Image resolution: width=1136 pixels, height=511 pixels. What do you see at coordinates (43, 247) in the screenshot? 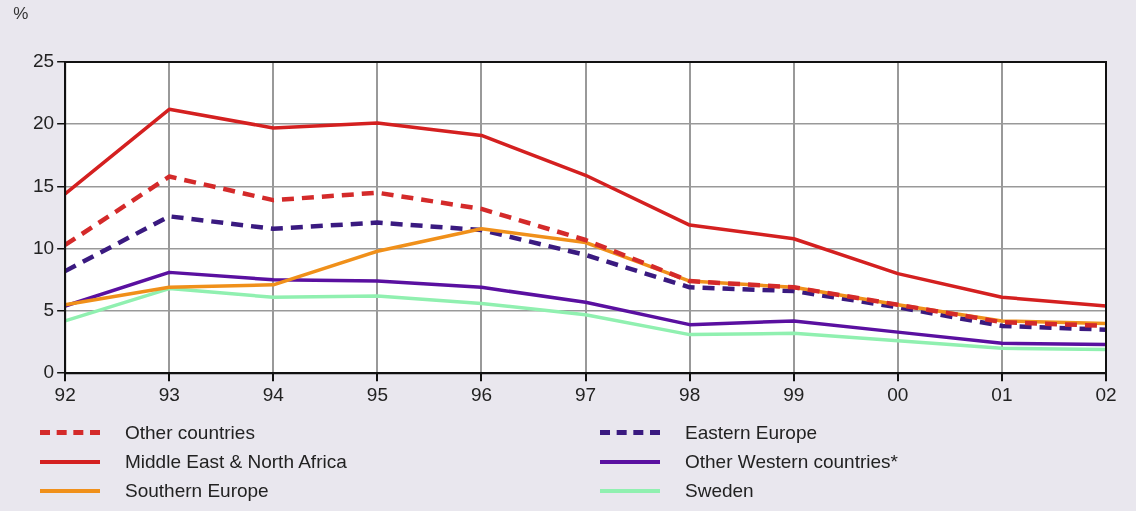
I see `y-tick-label: 10` at bounding box center [43, 247].